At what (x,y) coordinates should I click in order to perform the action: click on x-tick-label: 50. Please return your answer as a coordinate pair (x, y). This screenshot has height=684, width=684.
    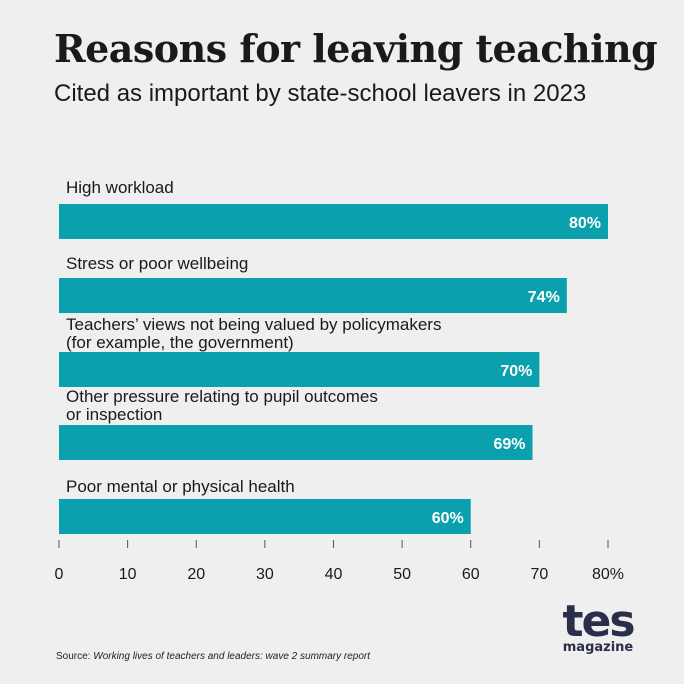
    Looking at the image, I should click on (402, 574).